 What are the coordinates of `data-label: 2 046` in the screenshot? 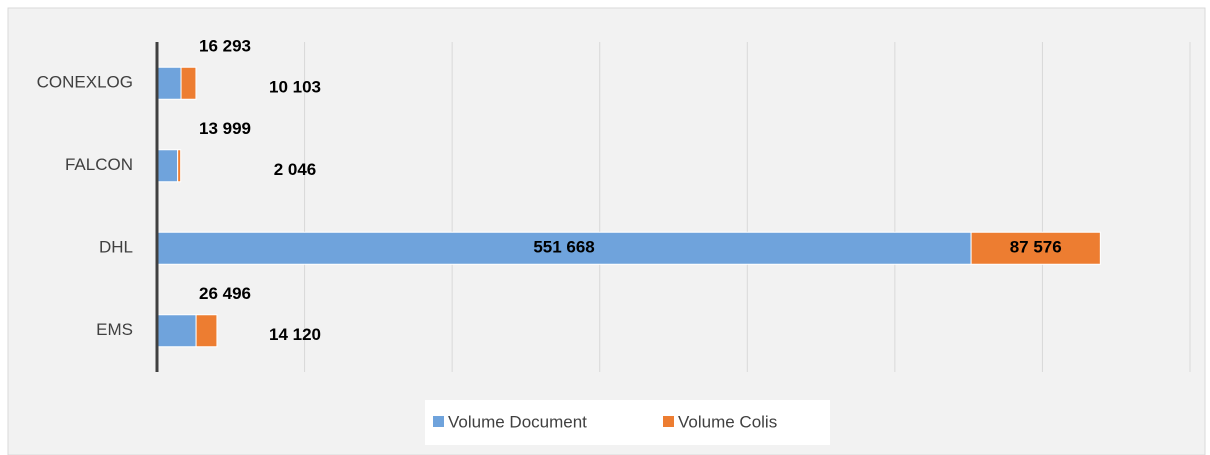 It's located at (295, 169).